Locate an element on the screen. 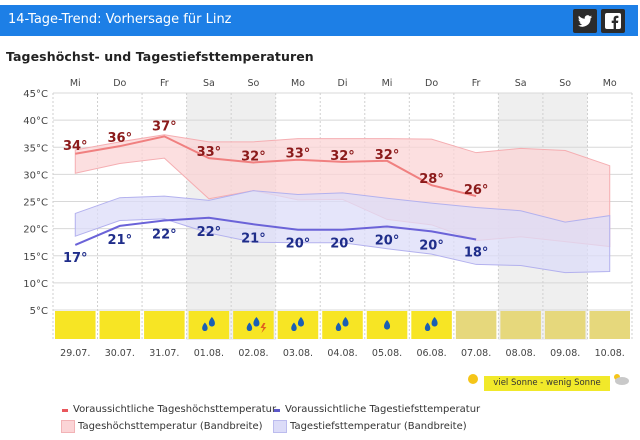  y-tick-label: 45°C is located at coordinates (35, 94).